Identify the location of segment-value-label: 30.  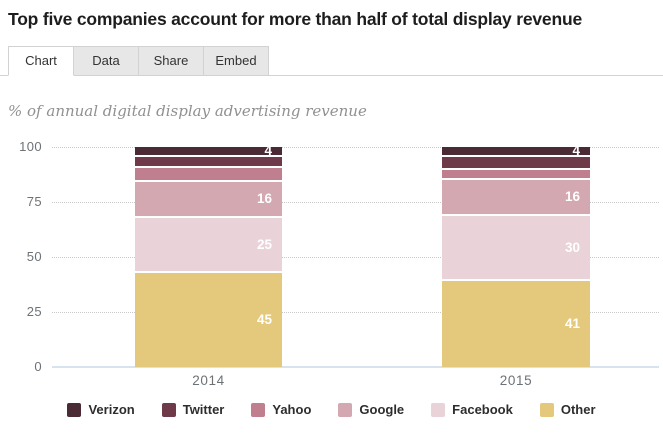
(572, 247).